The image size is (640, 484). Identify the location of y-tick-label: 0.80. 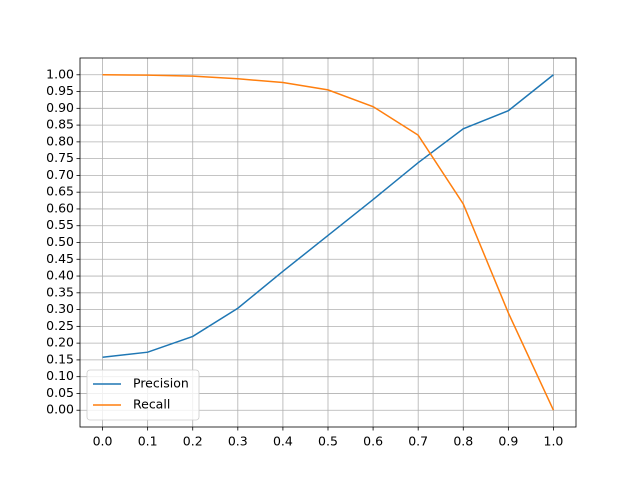
(60, 140).